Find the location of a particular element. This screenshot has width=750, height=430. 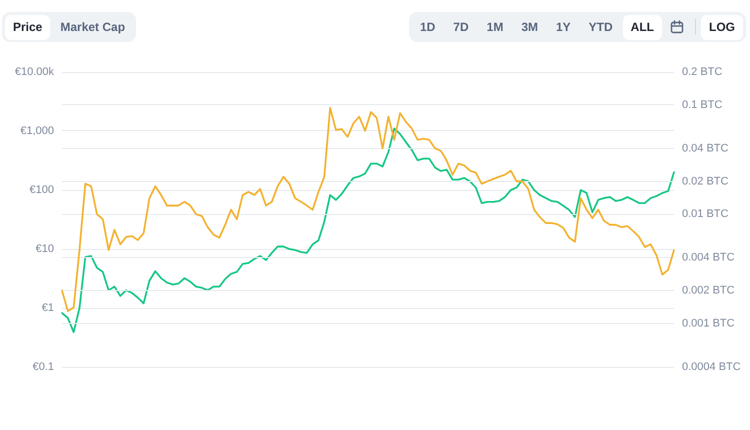

text: 7D is located at coordinates (461, 27).